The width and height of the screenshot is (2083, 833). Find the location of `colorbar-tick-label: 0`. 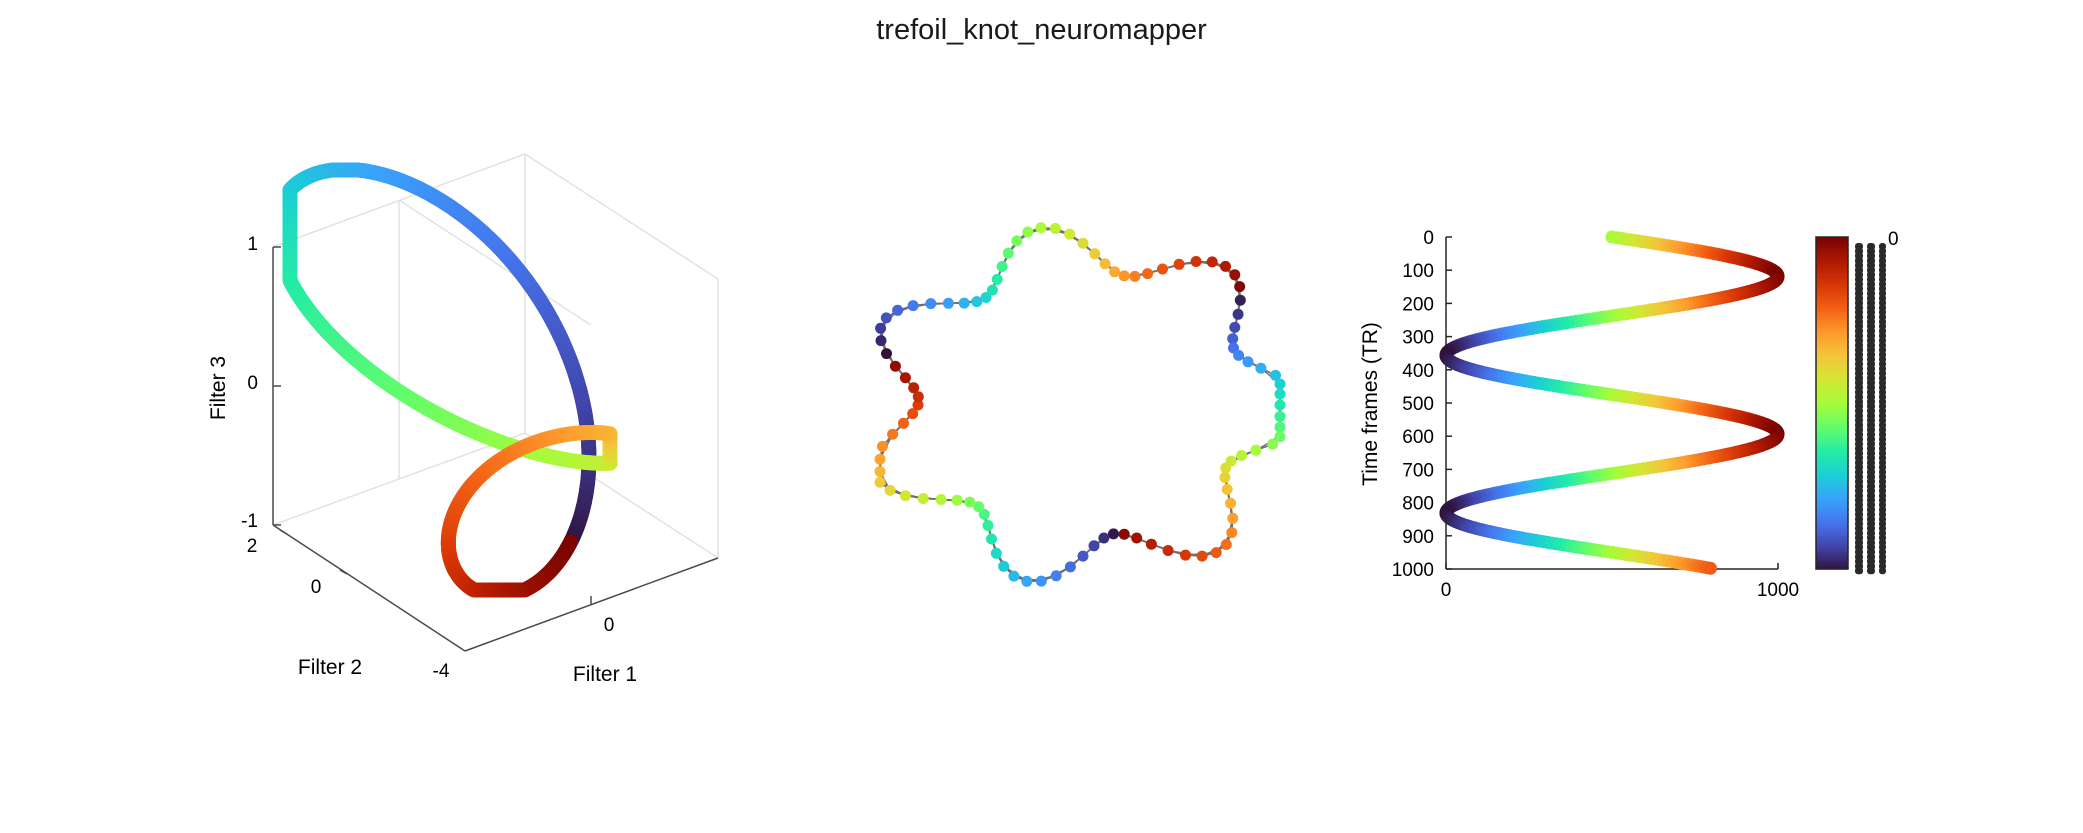

colorbar-tick-label: 0 is located at coordinates (1893, 239).